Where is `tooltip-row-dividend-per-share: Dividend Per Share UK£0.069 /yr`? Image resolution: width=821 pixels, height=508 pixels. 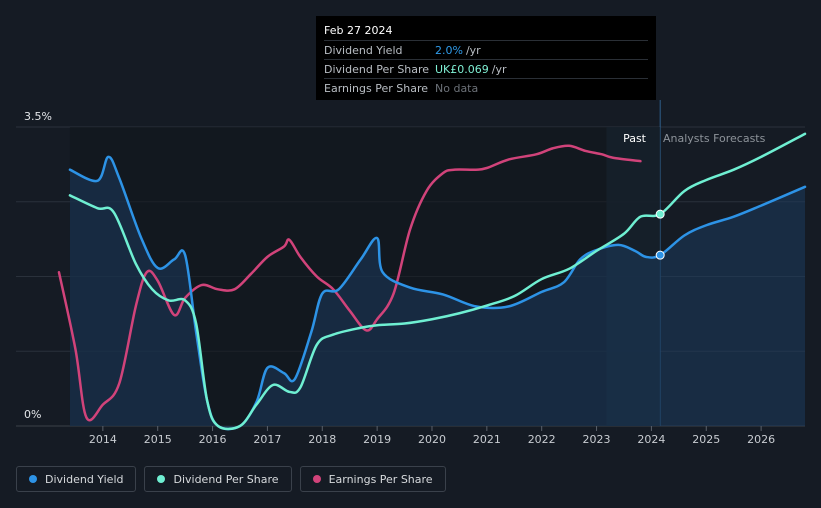
tooltip-row-dividend-per-share: Dividend Per Share UK£0.069 /yr is located at coordinates (486, 69).